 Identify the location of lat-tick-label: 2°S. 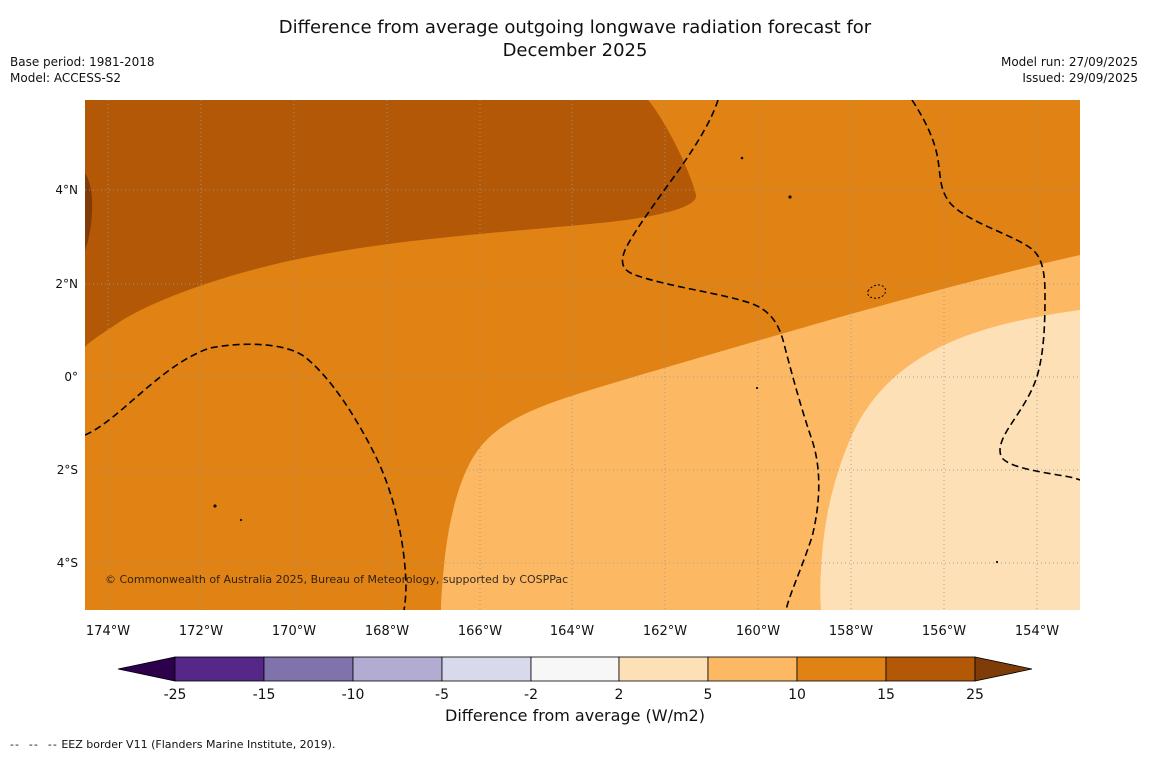
(67, 470).